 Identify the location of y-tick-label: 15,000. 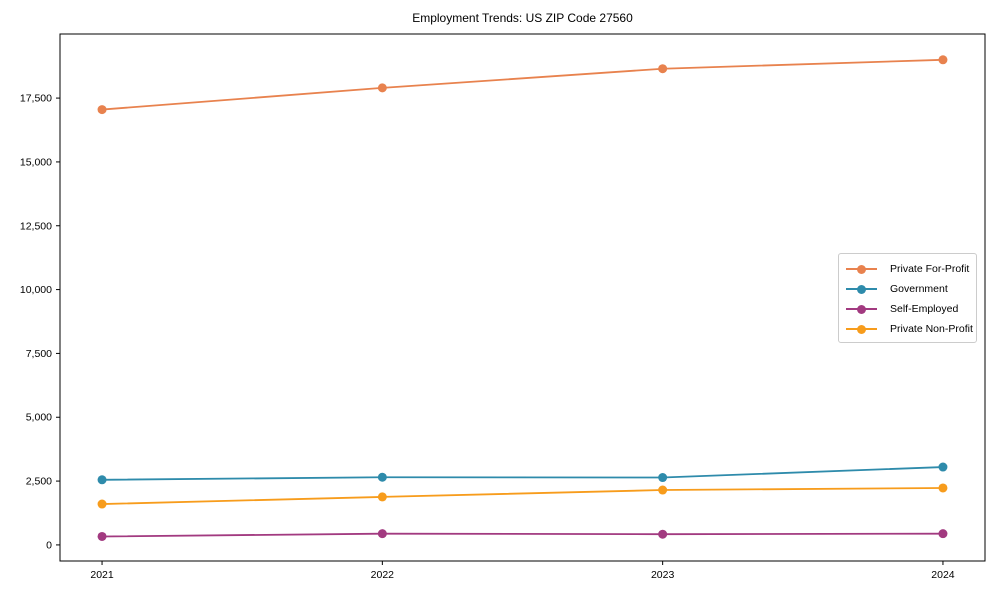
(36, 162).